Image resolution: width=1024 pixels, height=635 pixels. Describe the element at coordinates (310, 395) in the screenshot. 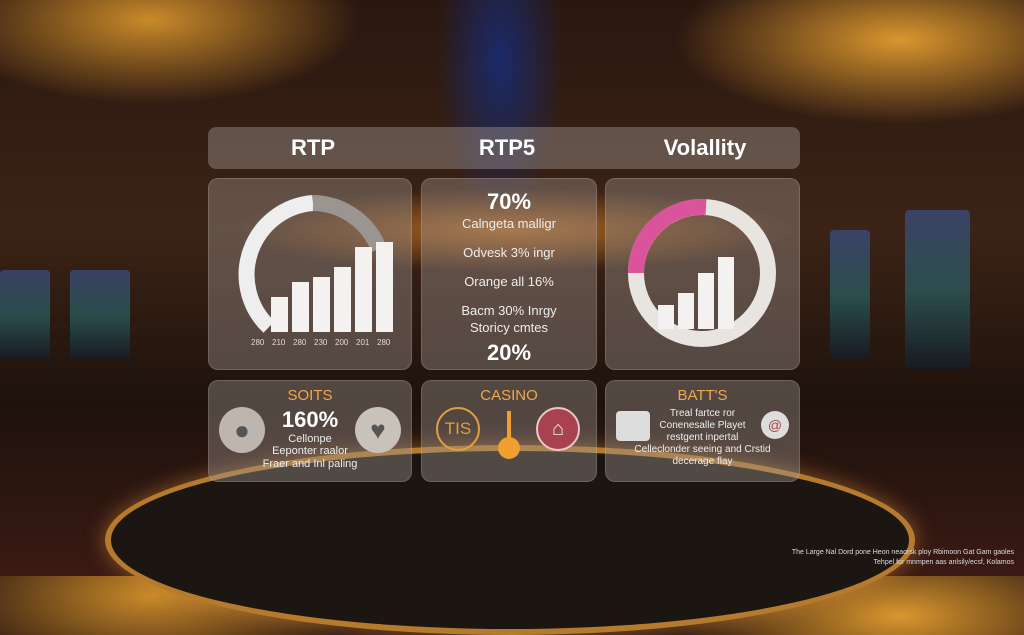

I see `soits-title: SOITS` at that location.